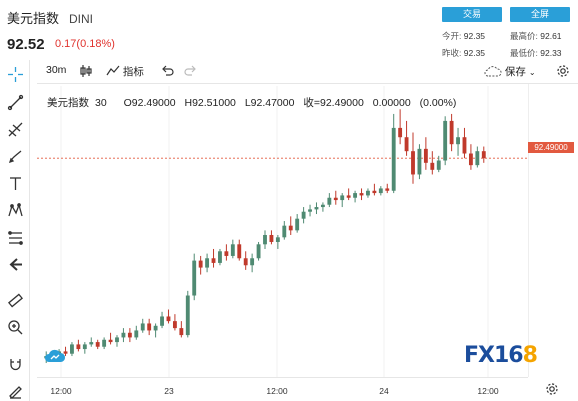  Describe the element at coordinates (168, 71) in the screenshot. I see `undo-icon` at that location.